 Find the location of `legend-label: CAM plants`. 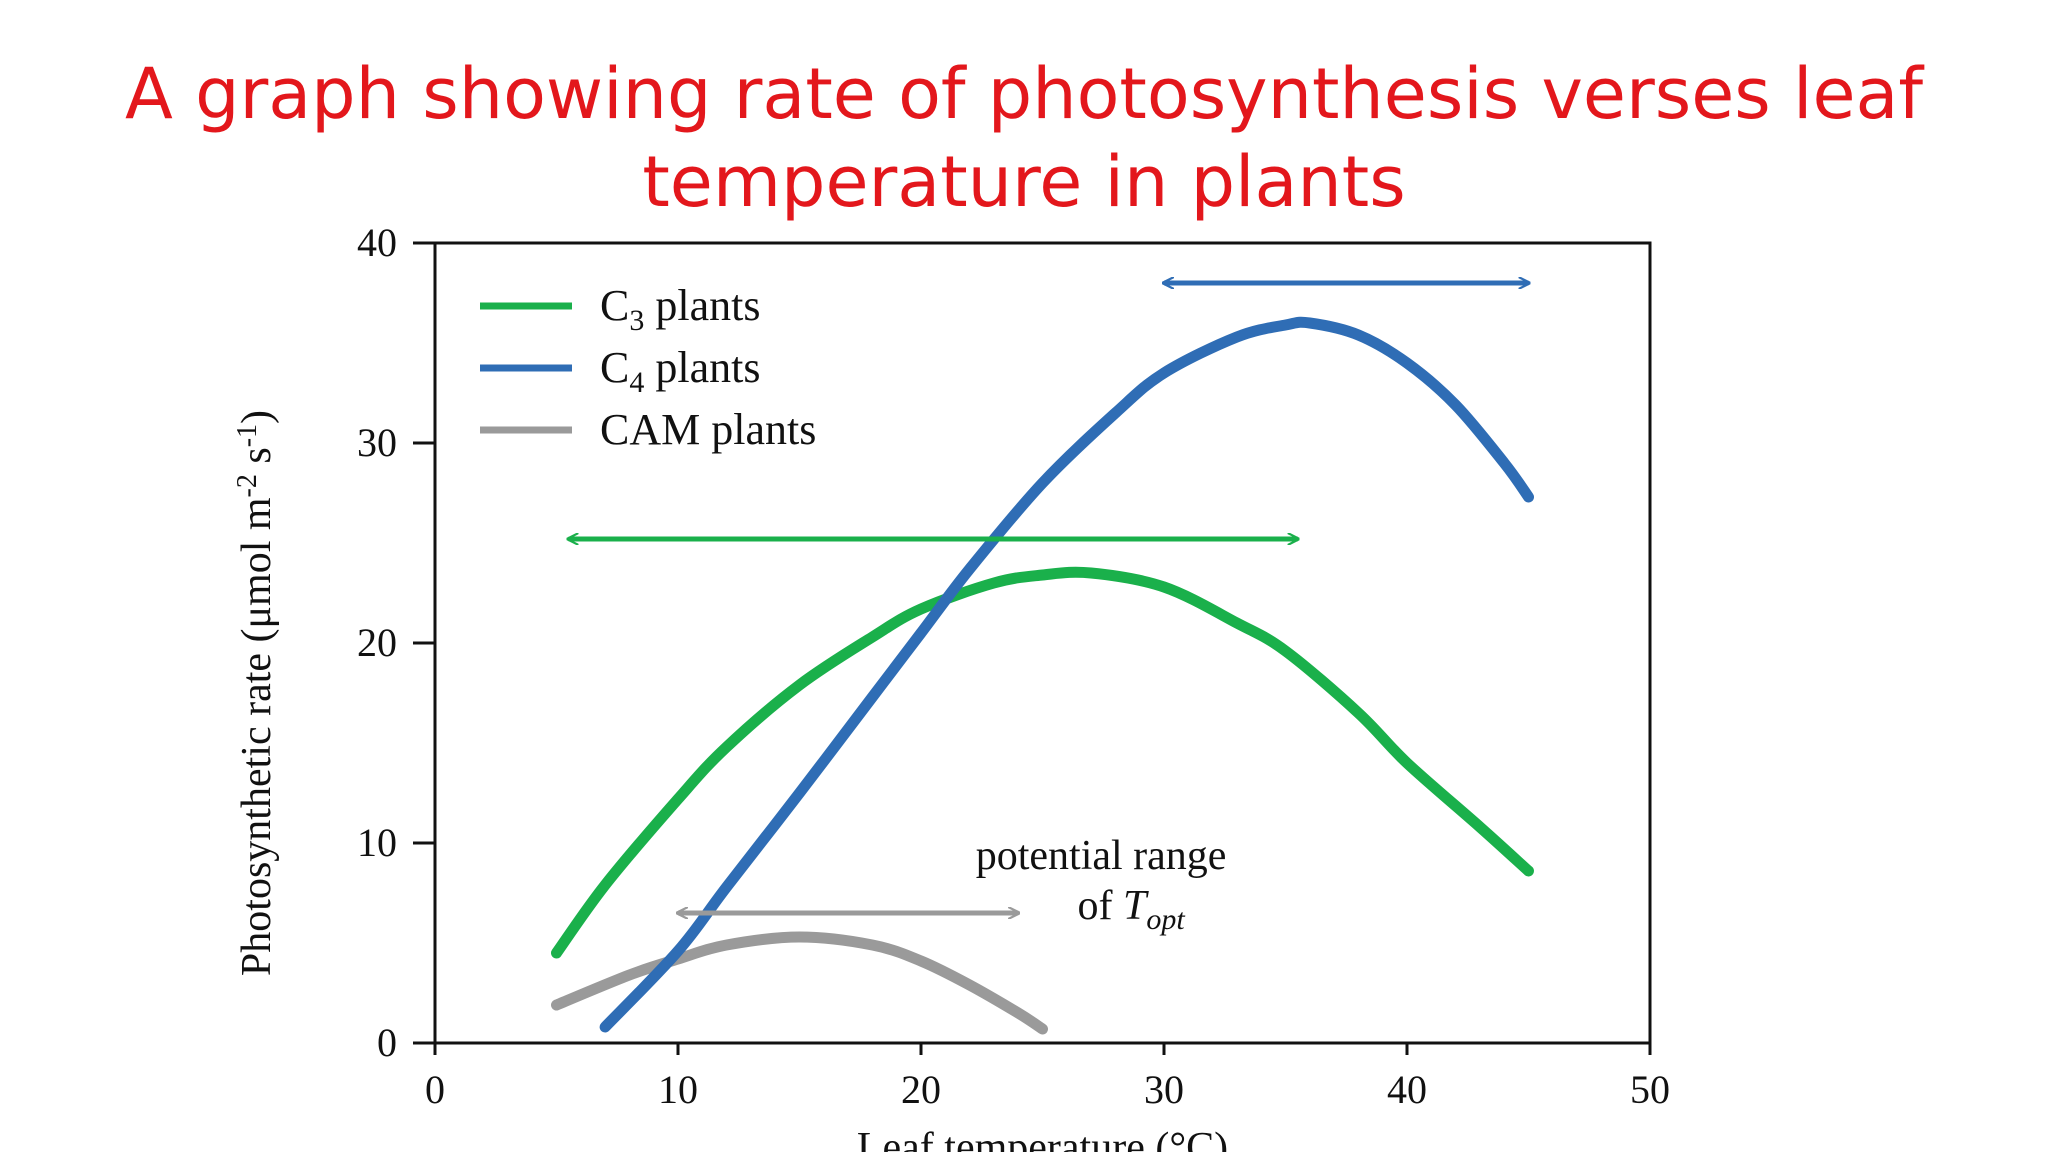

legend-label: CAM plants is located at coordinates (708, 429).